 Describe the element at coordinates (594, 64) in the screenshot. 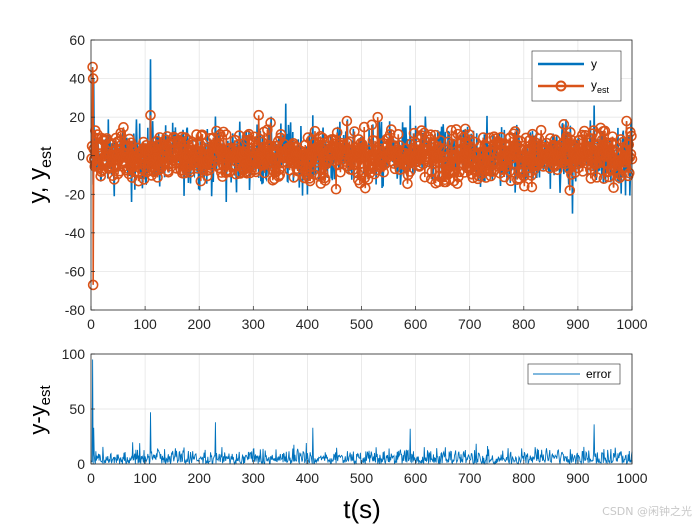

I see `legend-y-label: y` at that location.